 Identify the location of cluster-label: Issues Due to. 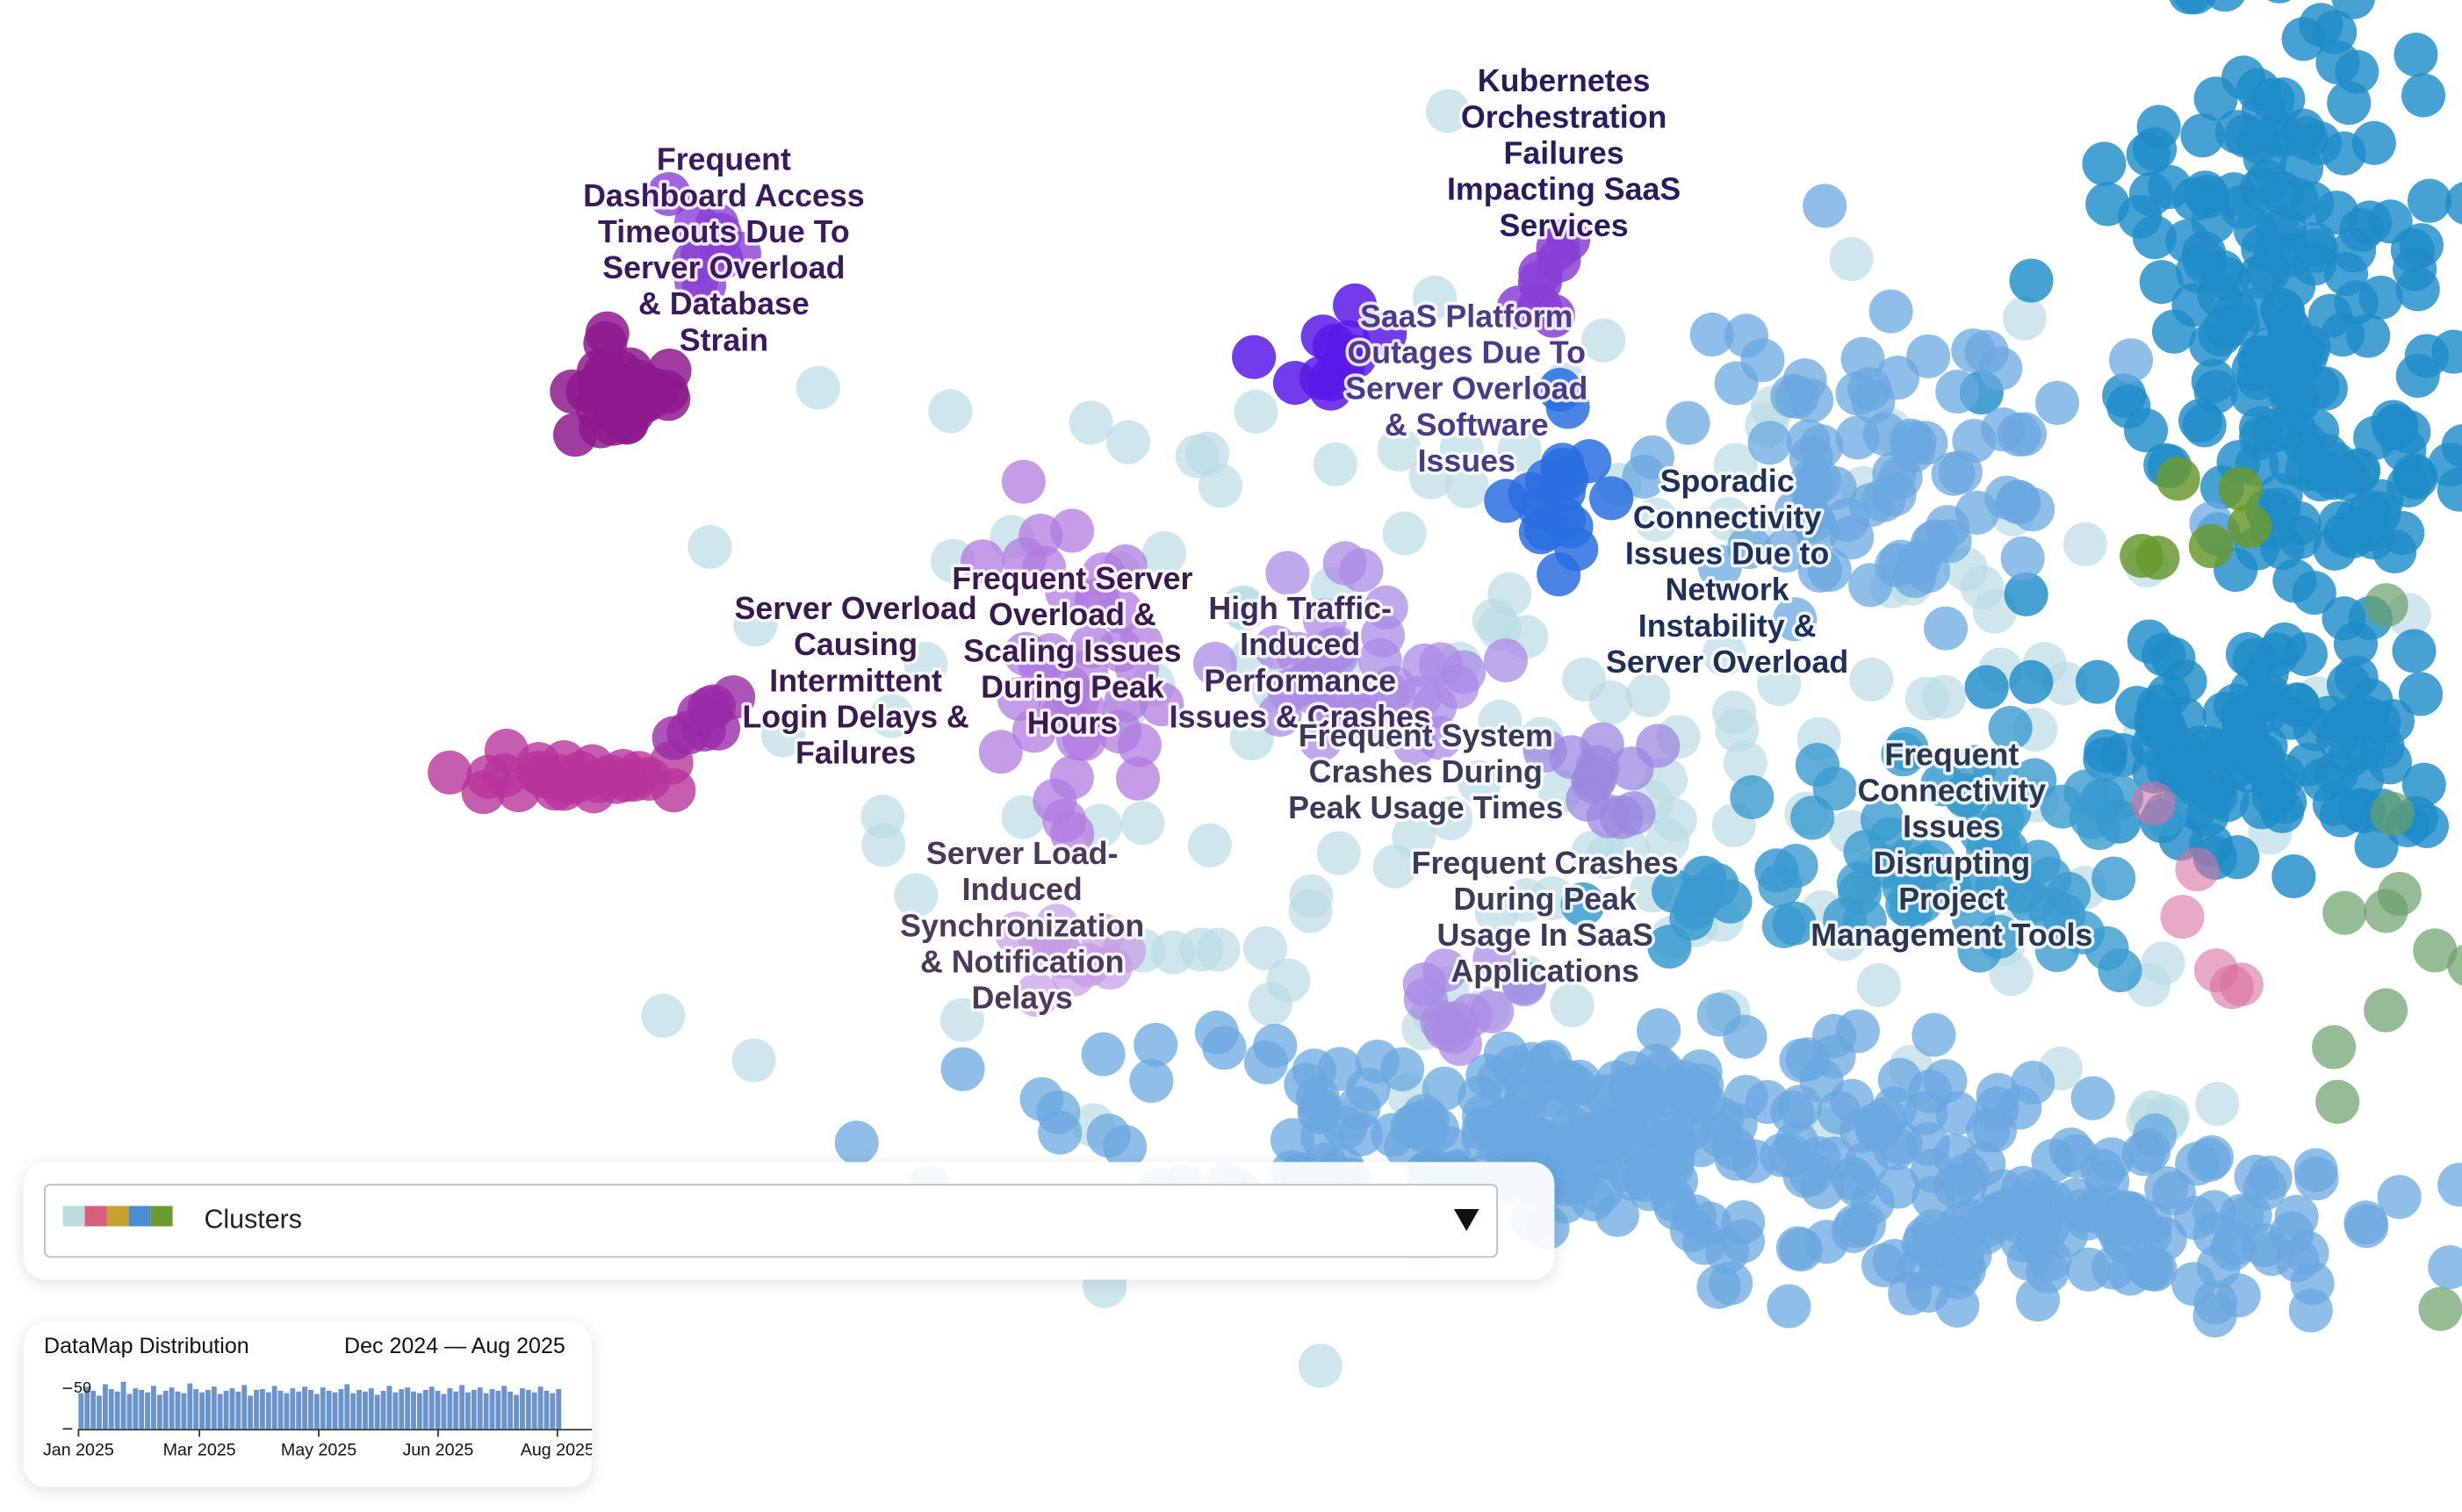
(1727, 554).